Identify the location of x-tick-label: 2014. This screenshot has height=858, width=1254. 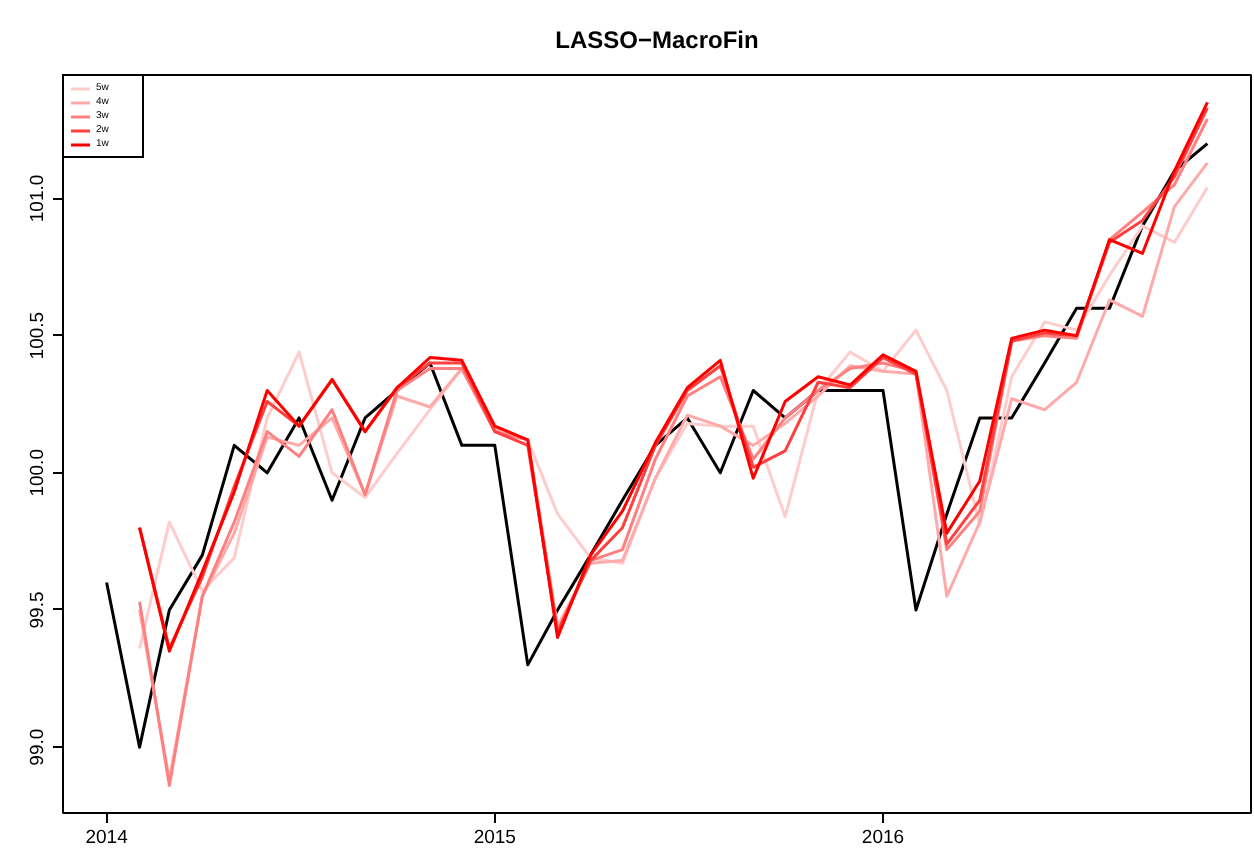
(106, 838).